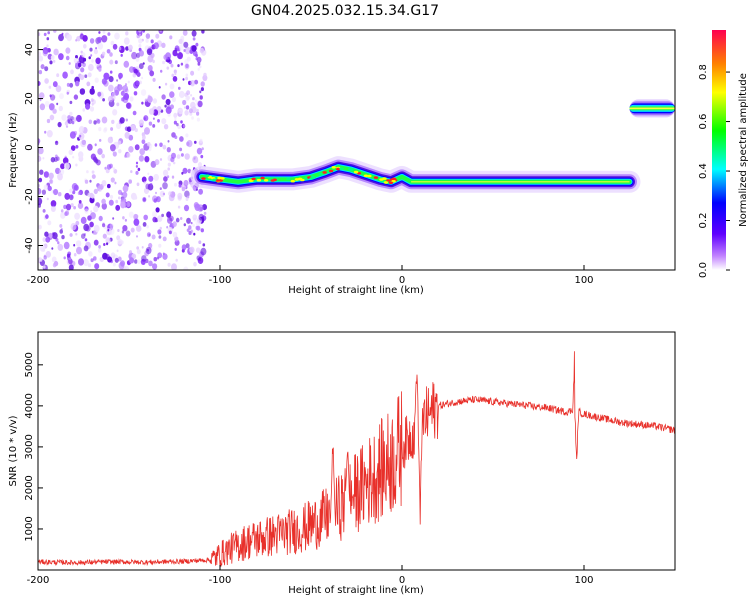 Image resolution: width=750 pixels, height=600 pixels. I want to click on colorbar-gradient, so click(719, 150).